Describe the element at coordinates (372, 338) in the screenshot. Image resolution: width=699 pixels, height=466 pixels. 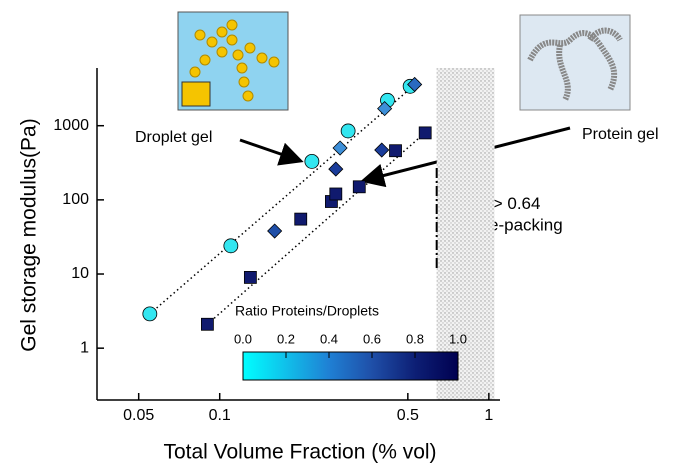
I see `colorbar-tick-label: 0.6` at that location.